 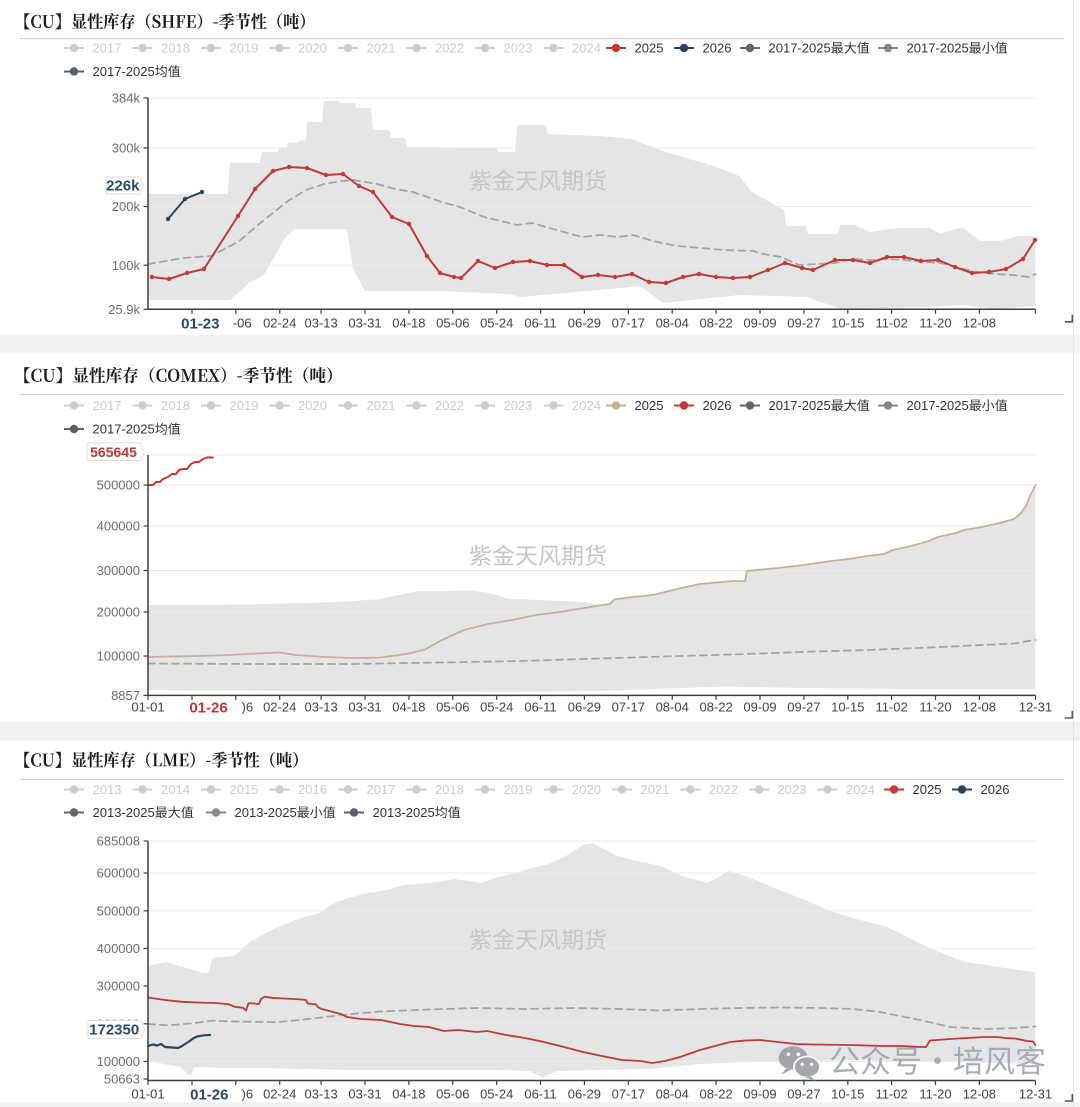 I want to click on svg-text: 100k, so click(x=126, y=265).